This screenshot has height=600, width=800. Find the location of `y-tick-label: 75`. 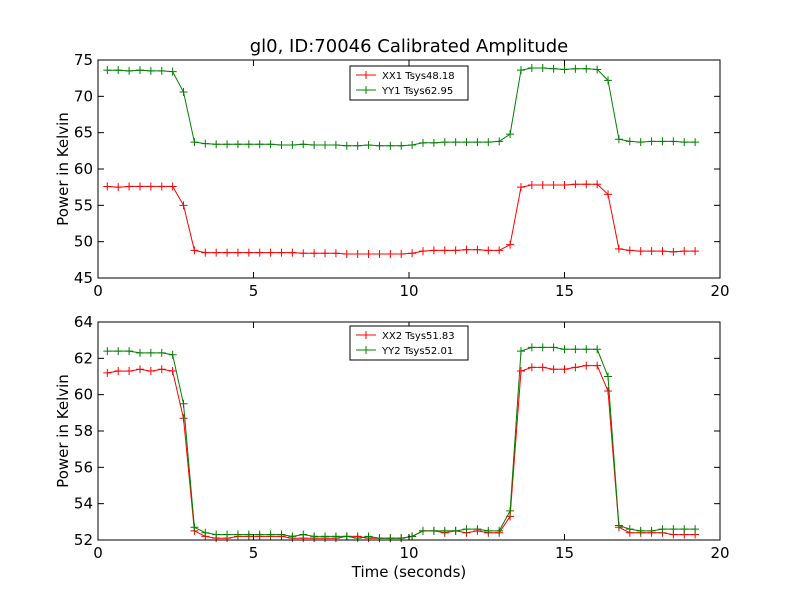

y-tick-label: 75 is located at coordinates (83, 60).